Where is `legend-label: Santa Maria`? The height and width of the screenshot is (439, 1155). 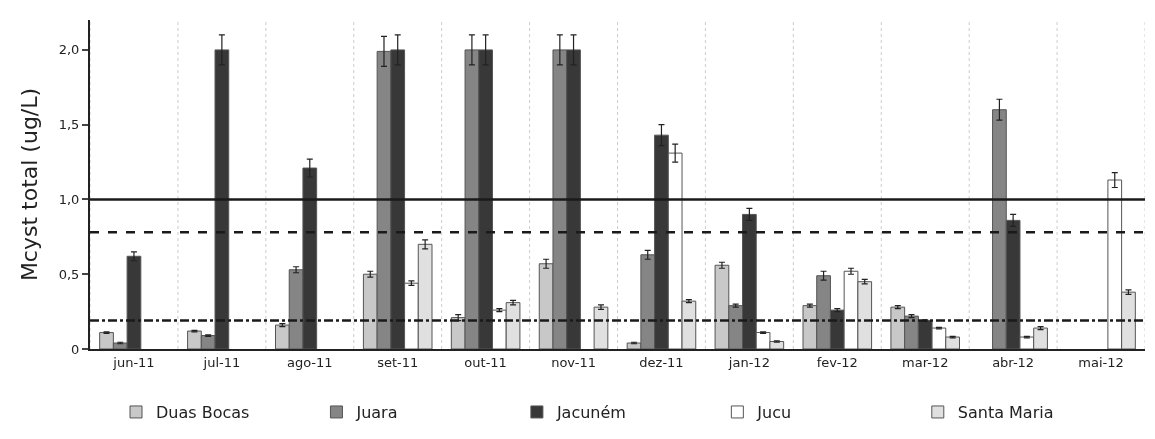 legend-label: Santa Maria is located at coordinates (1005, 413).